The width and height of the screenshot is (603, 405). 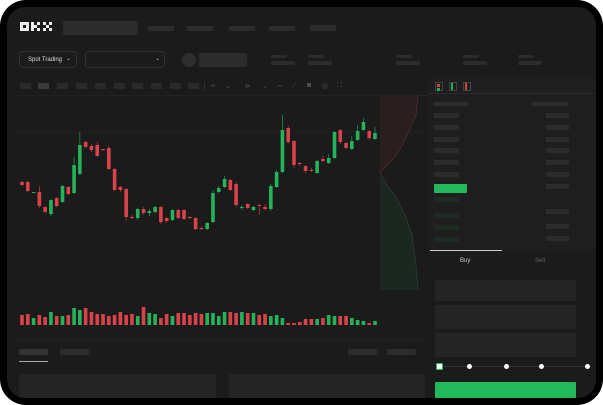 What do you see at coordinates (33, 352) in the screenshot?
I see `tab-open-orders` at bounding box center [33, 352].